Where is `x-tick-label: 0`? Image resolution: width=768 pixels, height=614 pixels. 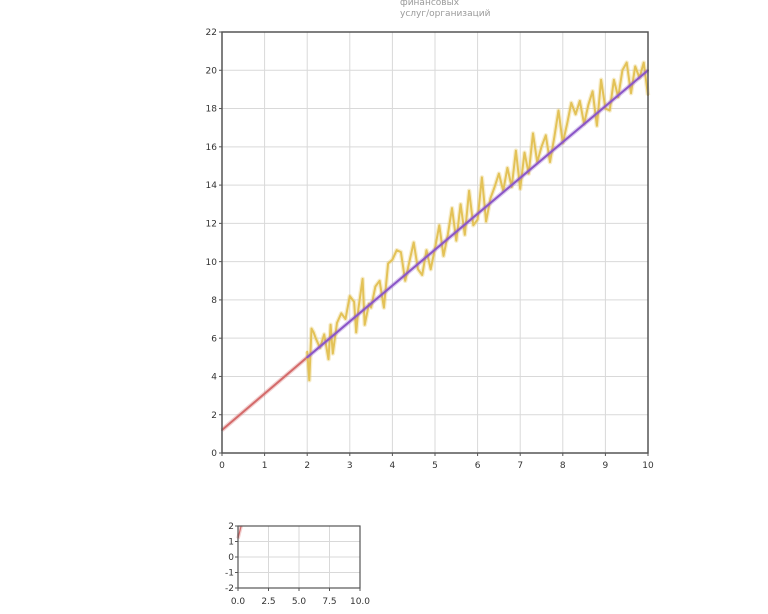
x-tick-label: 0 is located at coordinates (222, 466).